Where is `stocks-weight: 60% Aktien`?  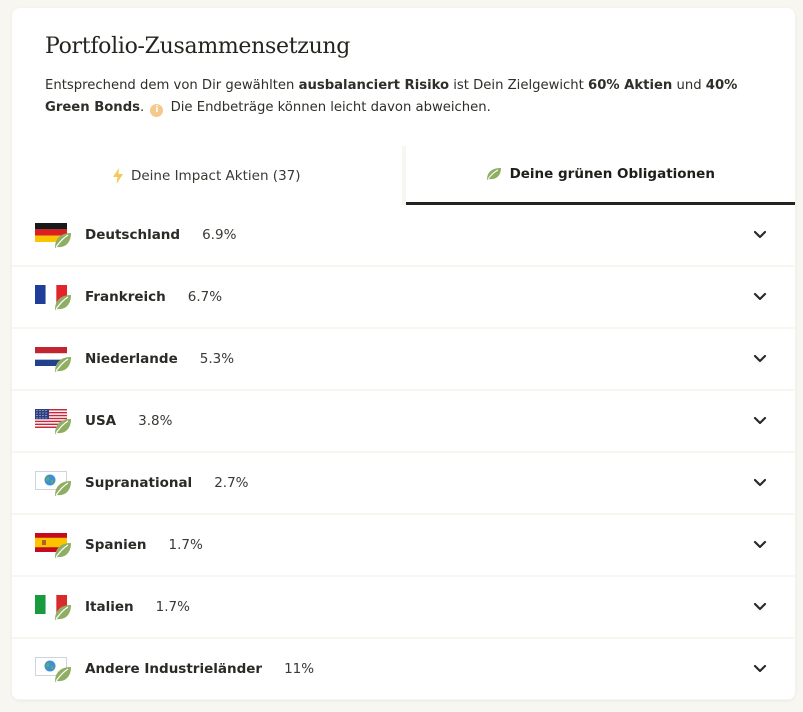
stocks-weight: 60% Aktien is located at coordinates (630, 85).